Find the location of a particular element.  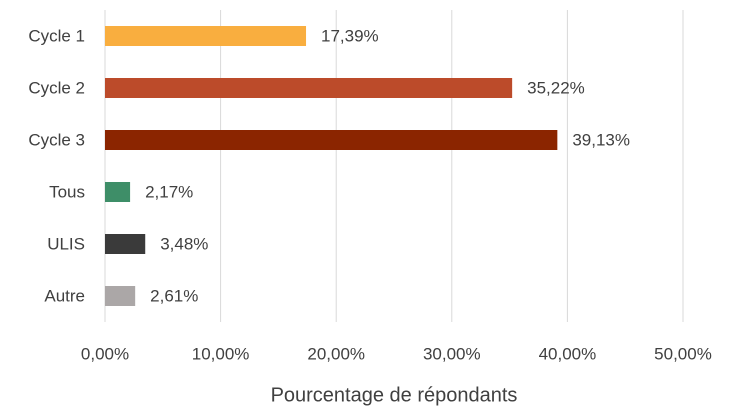

value-label: 35,22% is located at coordinates (556, 87).